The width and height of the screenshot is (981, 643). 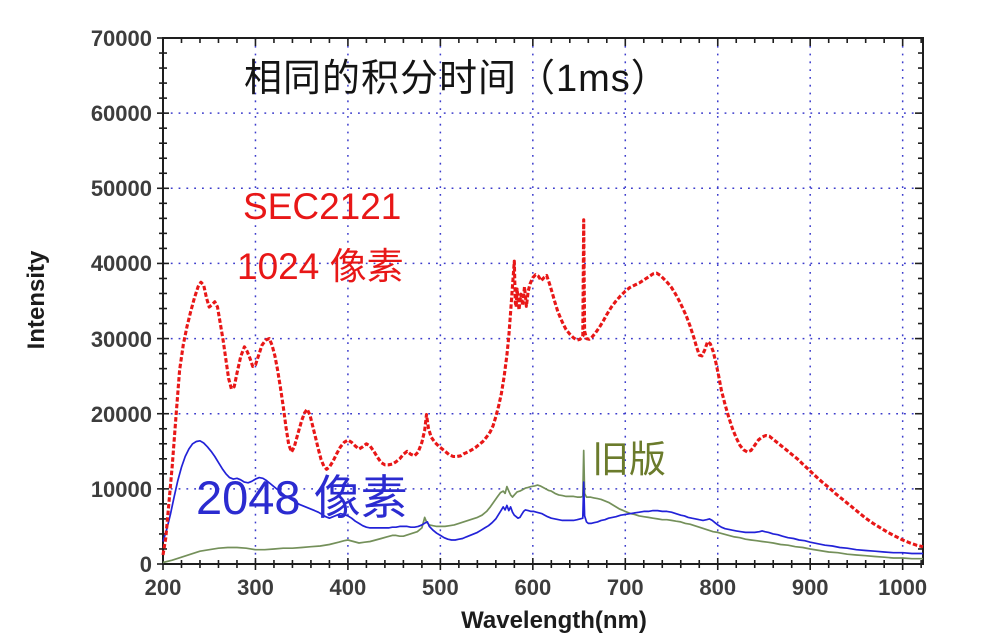 What do you see at coordinates (440, 587) in the screenshot?
I see `x-tick-label: 500` at bounding box center [440, 587].